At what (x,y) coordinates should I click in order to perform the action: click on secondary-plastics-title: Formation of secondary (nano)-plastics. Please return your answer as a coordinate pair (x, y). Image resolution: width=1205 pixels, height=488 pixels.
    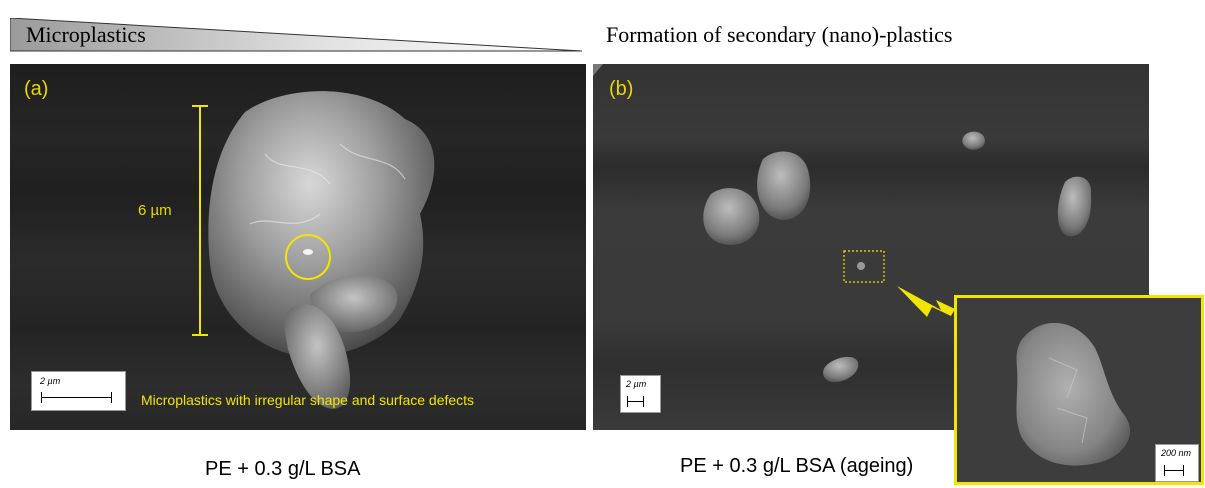
    Looking at the image, I should click on (779, 34).